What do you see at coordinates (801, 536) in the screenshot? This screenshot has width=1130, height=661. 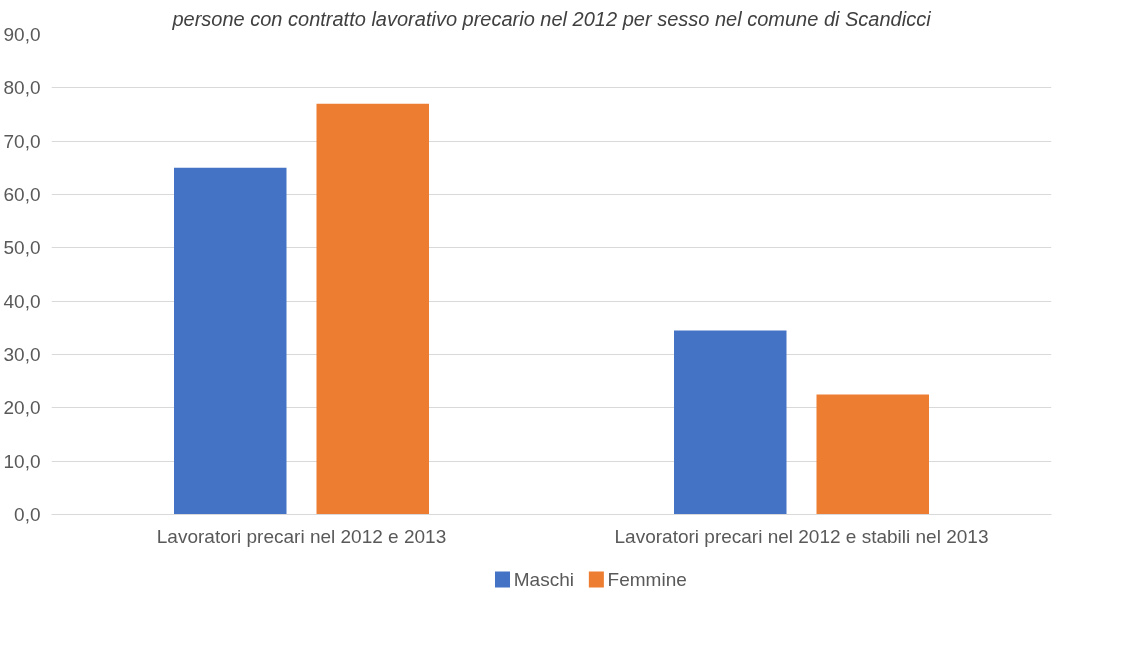 I see `x-tick-label: Lavoratori precari nel 2012 e stabili nel 2013` at bounding box center [801, 536].